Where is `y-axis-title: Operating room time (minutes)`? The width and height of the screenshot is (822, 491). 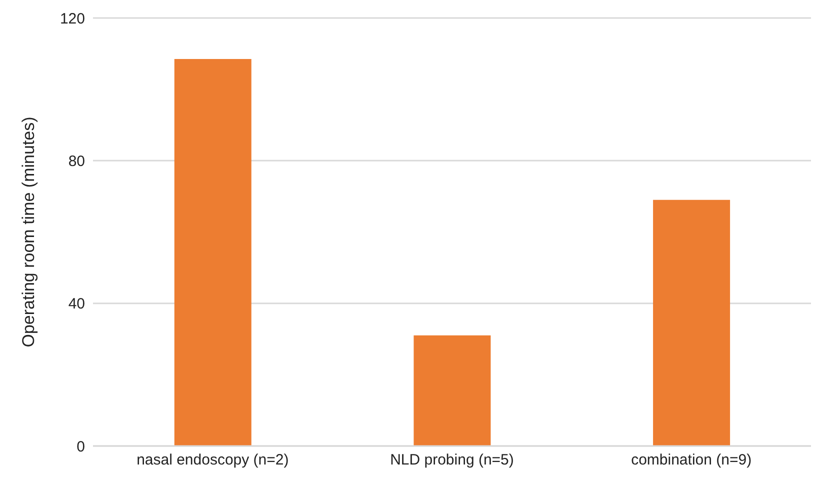
y-axis-title: Operating room time (minutes) is located at coordinates (28, 232).